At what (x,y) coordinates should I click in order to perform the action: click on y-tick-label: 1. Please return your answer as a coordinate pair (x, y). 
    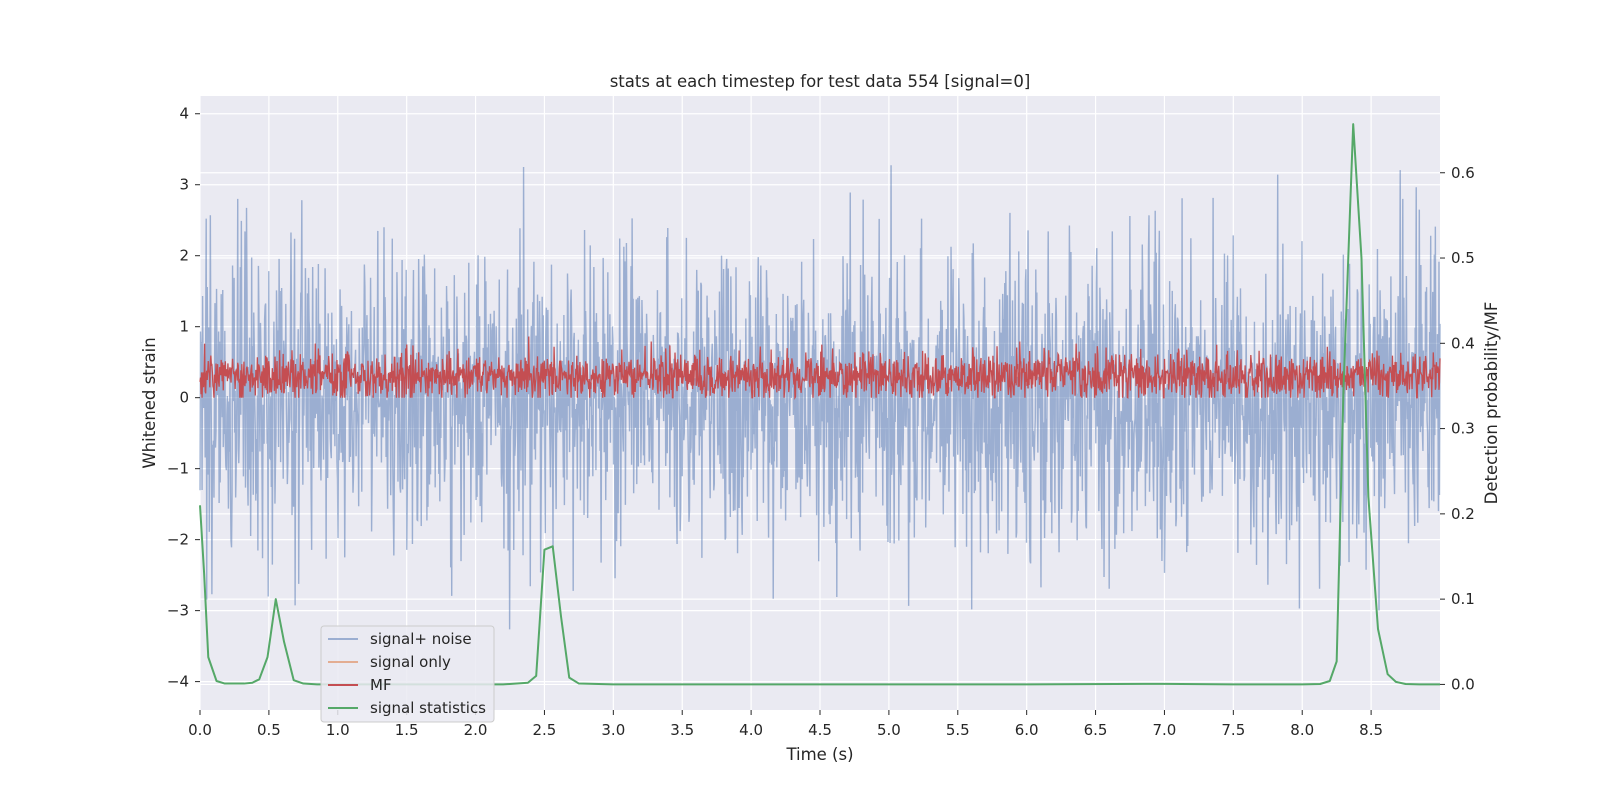
    Looking at the image, I should click on (184, 327).